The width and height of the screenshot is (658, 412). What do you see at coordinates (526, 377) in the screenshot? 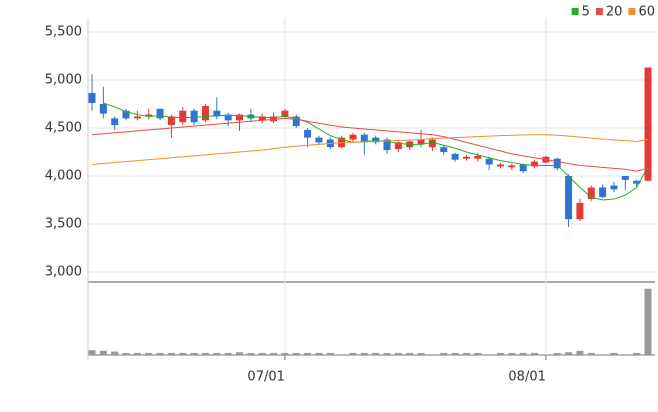
I see `x-tick-label: 08/01` at bounding box center [526, 377].